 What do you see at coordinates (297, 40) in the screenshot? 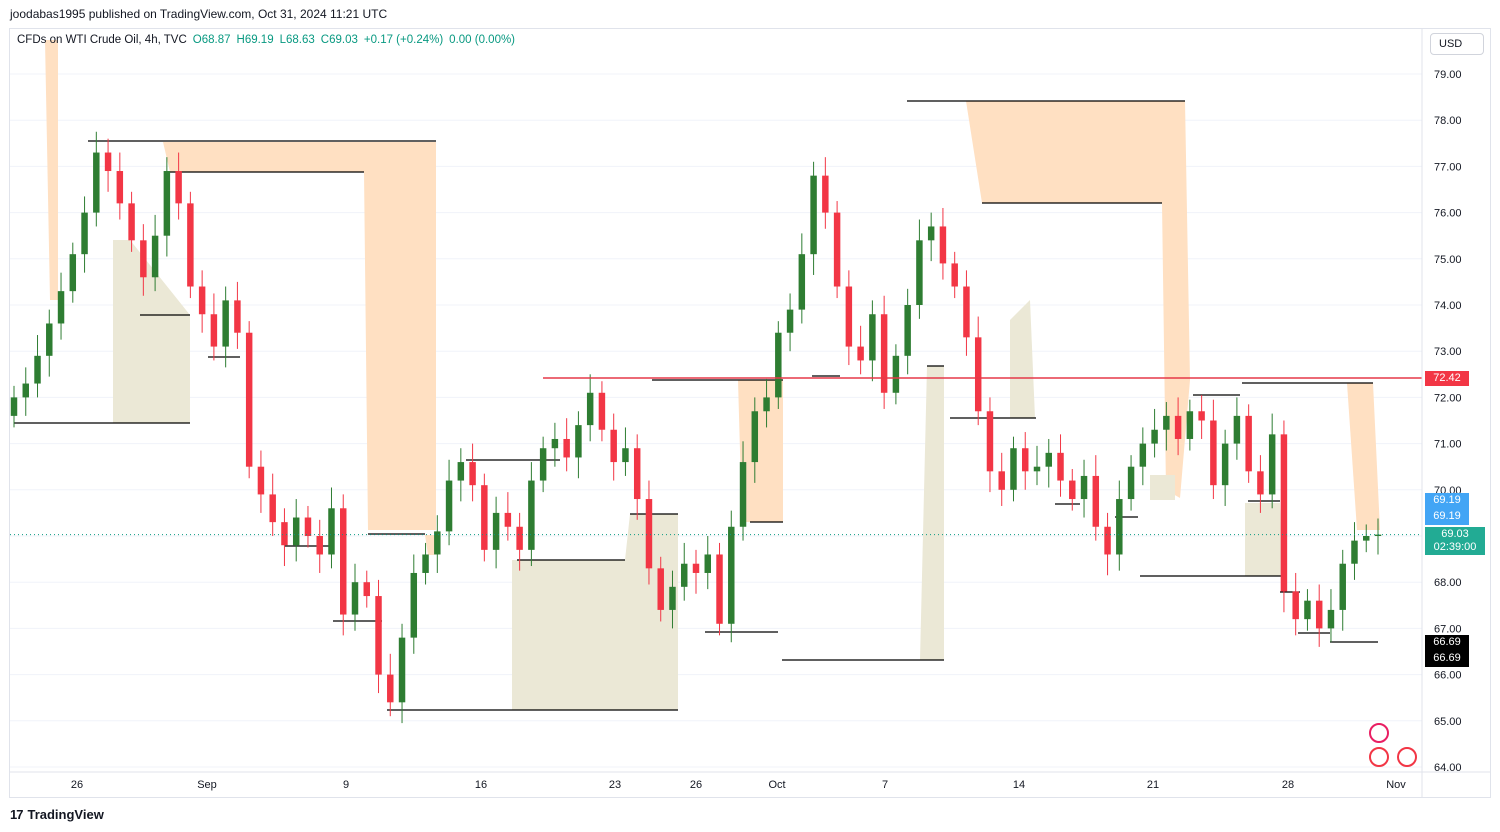
I see `legend-low: L68.63` at bounding box center [297, 40].